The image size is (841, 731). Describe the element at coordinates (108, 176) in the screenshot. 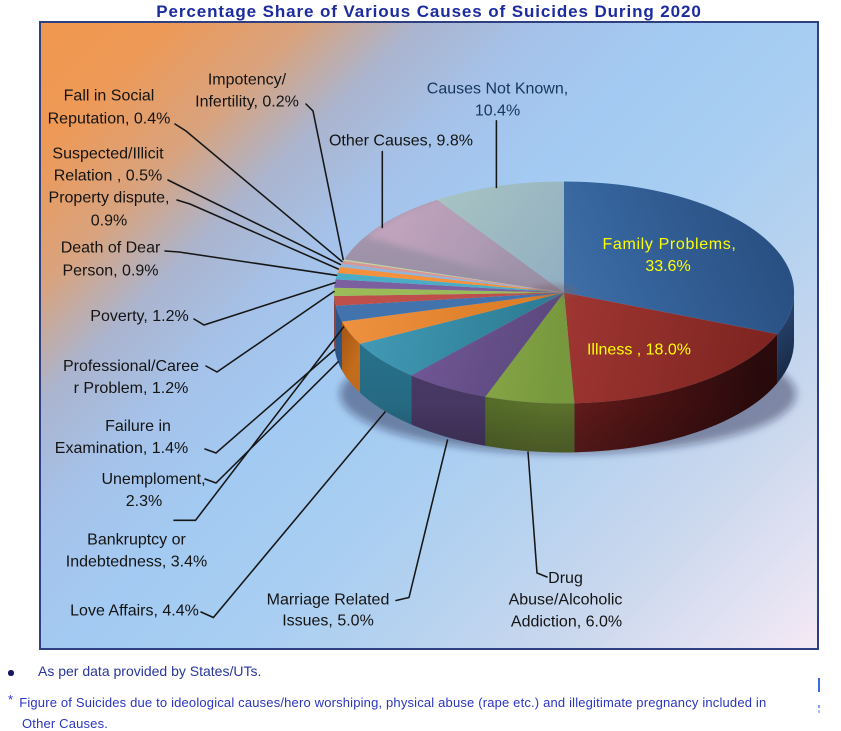

I see `svg-text: Relation , 0.5%` at that location.